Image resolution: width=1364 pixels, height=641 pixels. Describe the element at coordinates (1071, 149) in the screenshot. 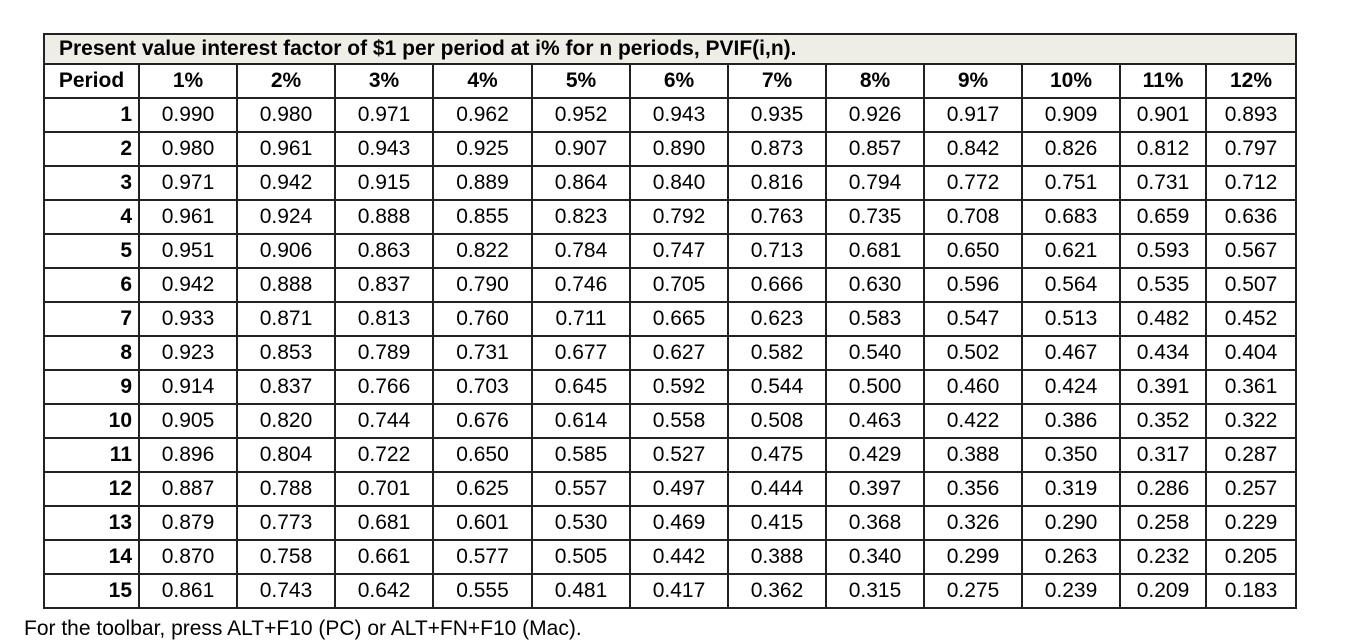

I see `factor-cell: 0.826` at that location.